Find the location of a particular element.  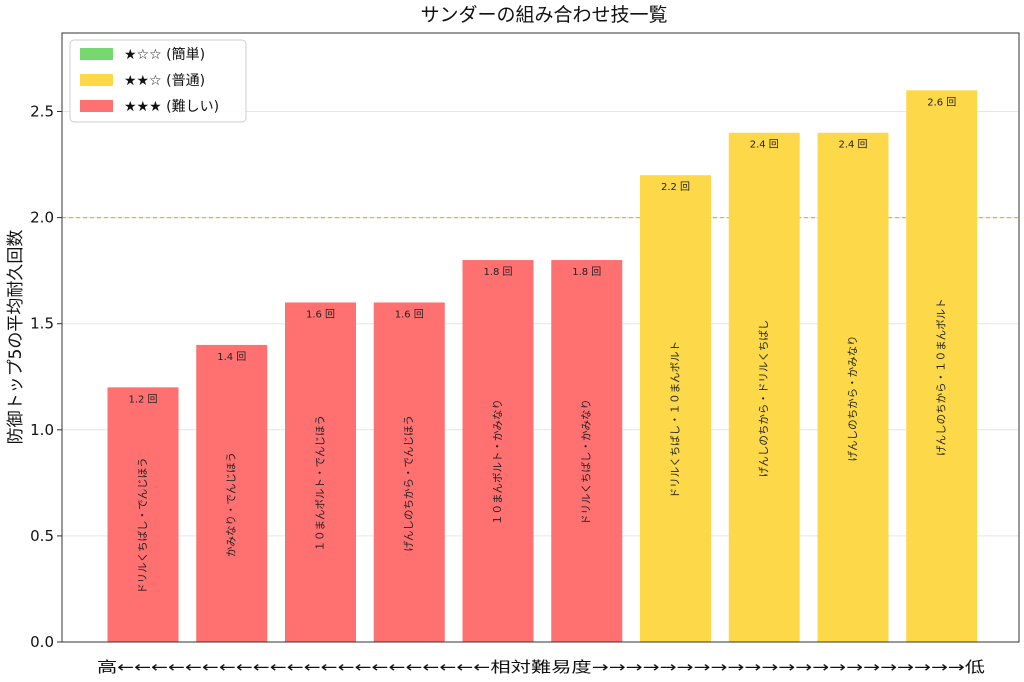

legend-label: ★☆☆ (簡単) is located at coordinates (164, 55).